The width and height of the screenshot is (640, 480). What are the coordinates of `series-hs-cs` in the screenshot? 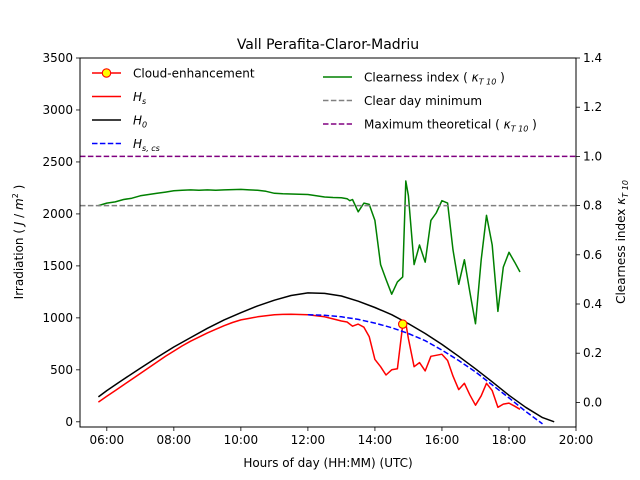 It's located at (425, 369).